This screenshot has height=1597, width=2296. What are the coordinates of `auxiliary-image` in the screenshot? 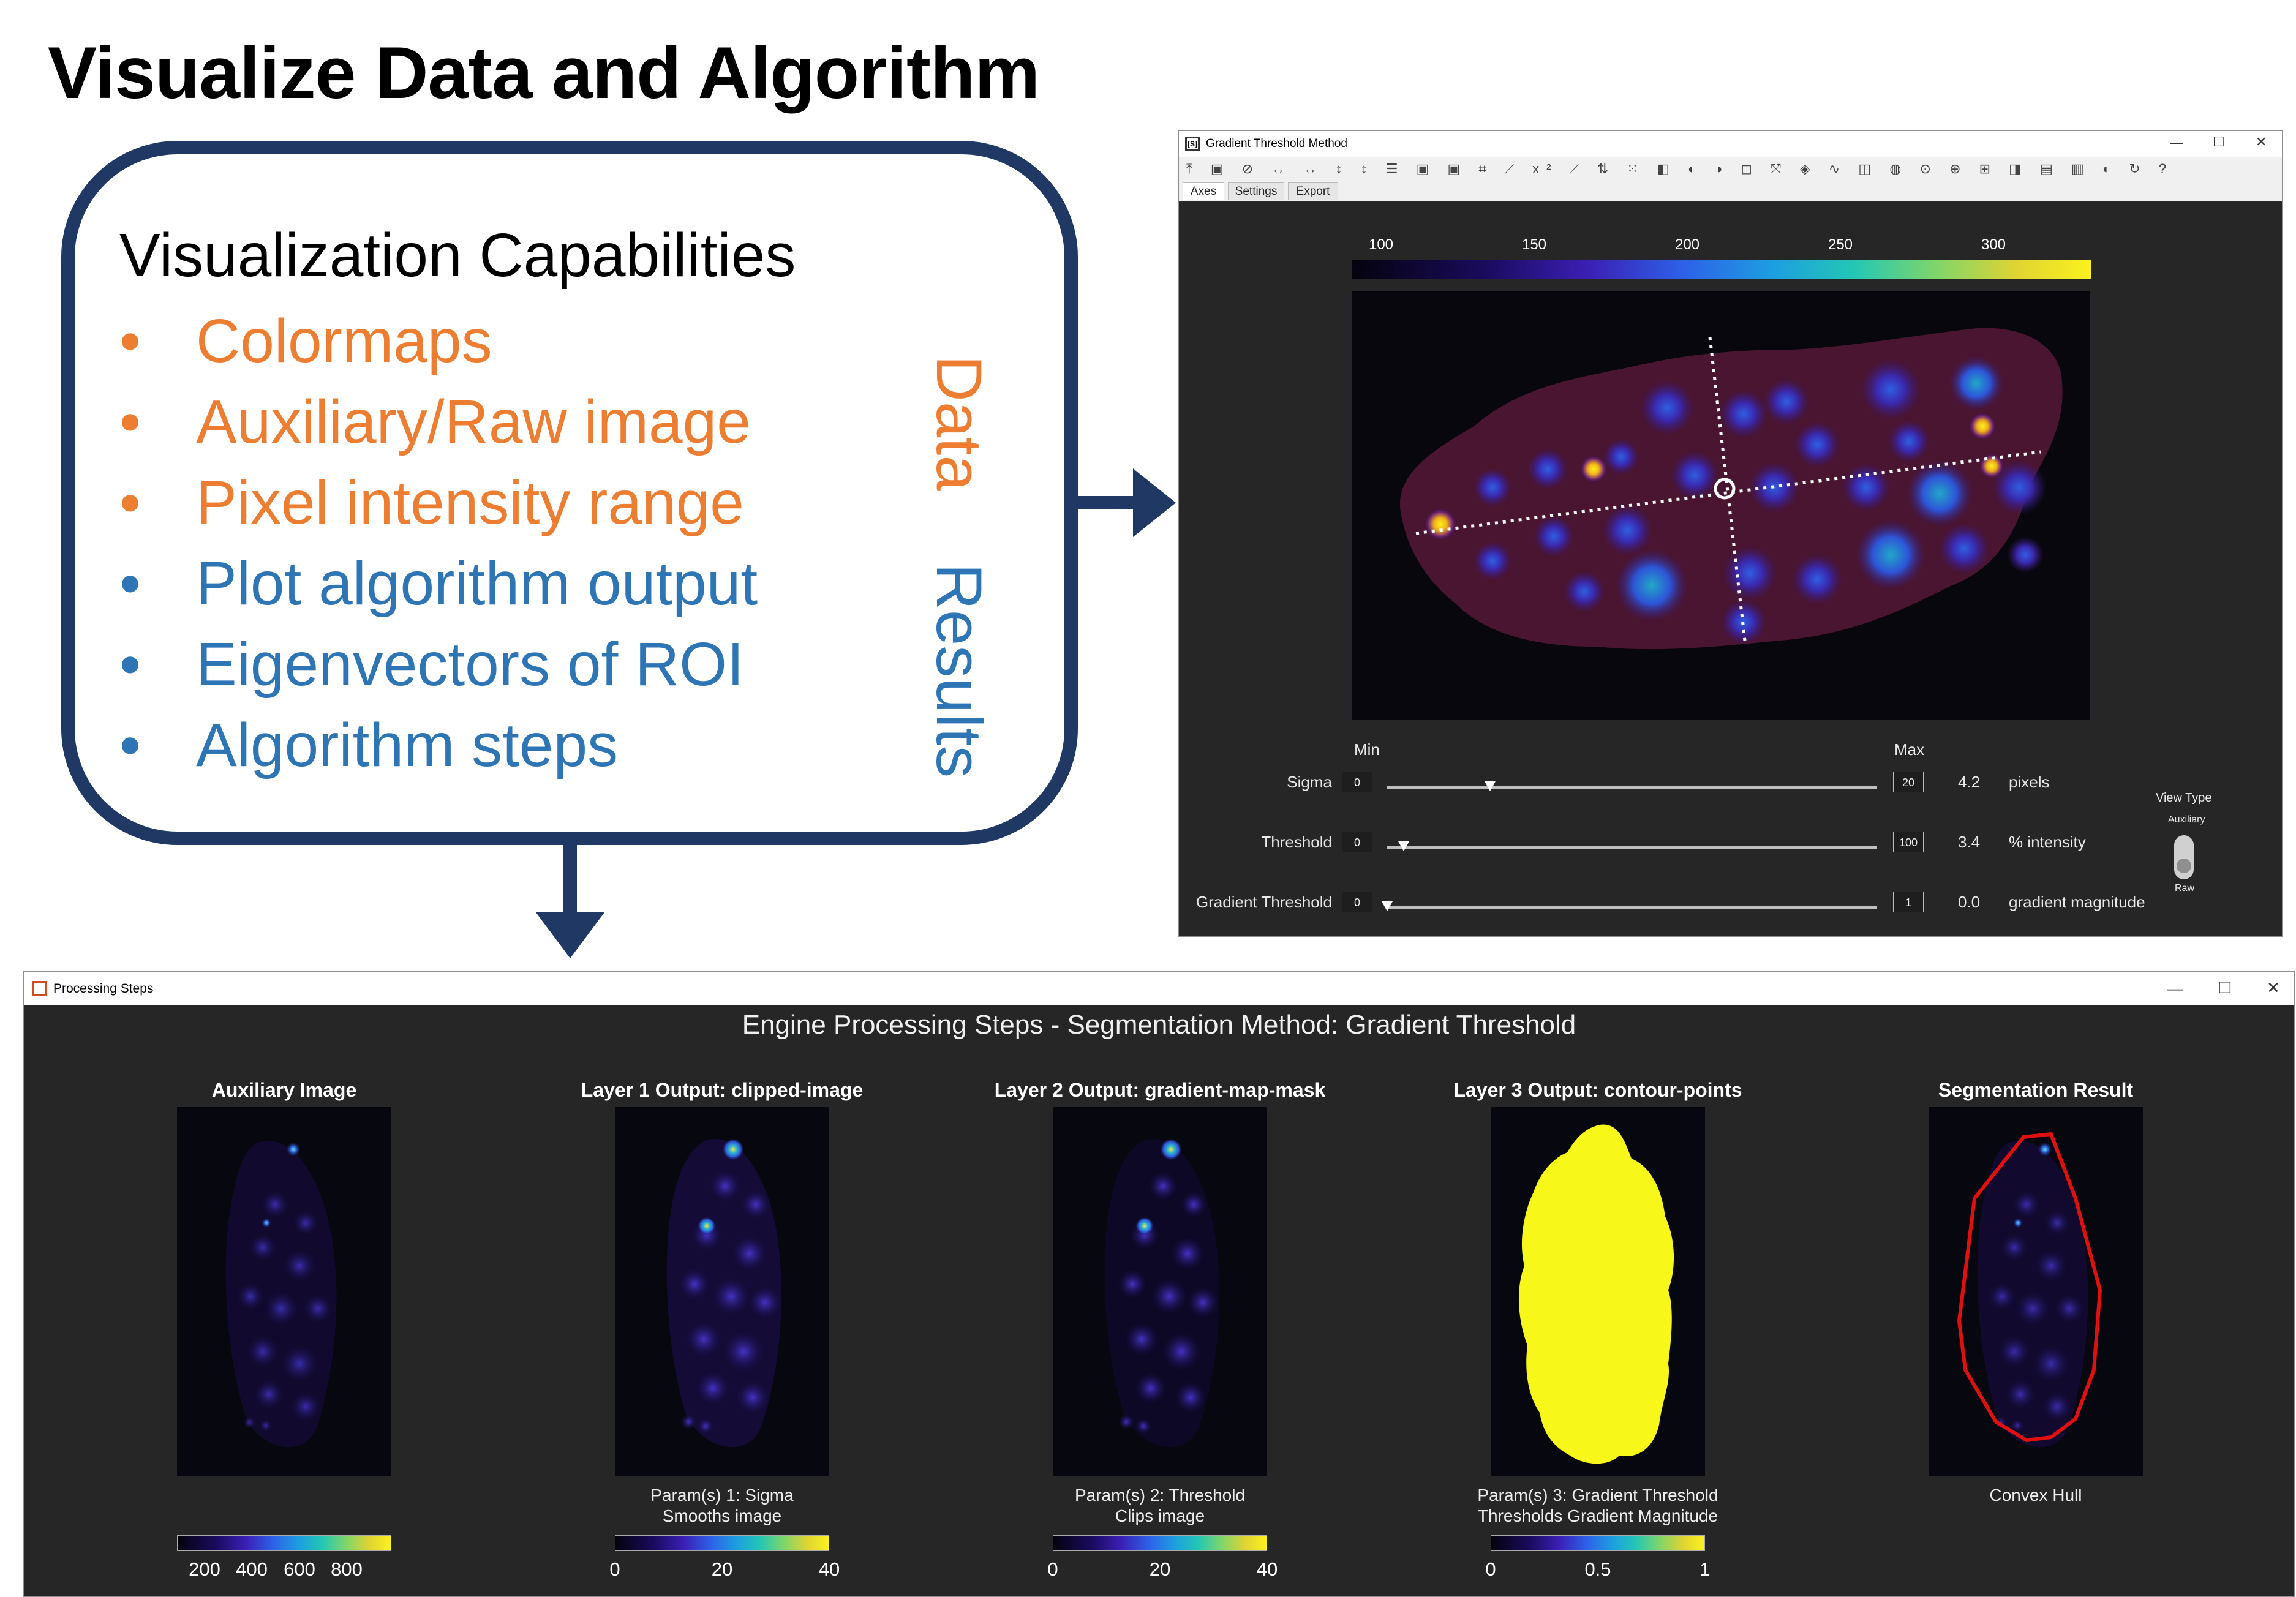 It's located at (284, 1291).